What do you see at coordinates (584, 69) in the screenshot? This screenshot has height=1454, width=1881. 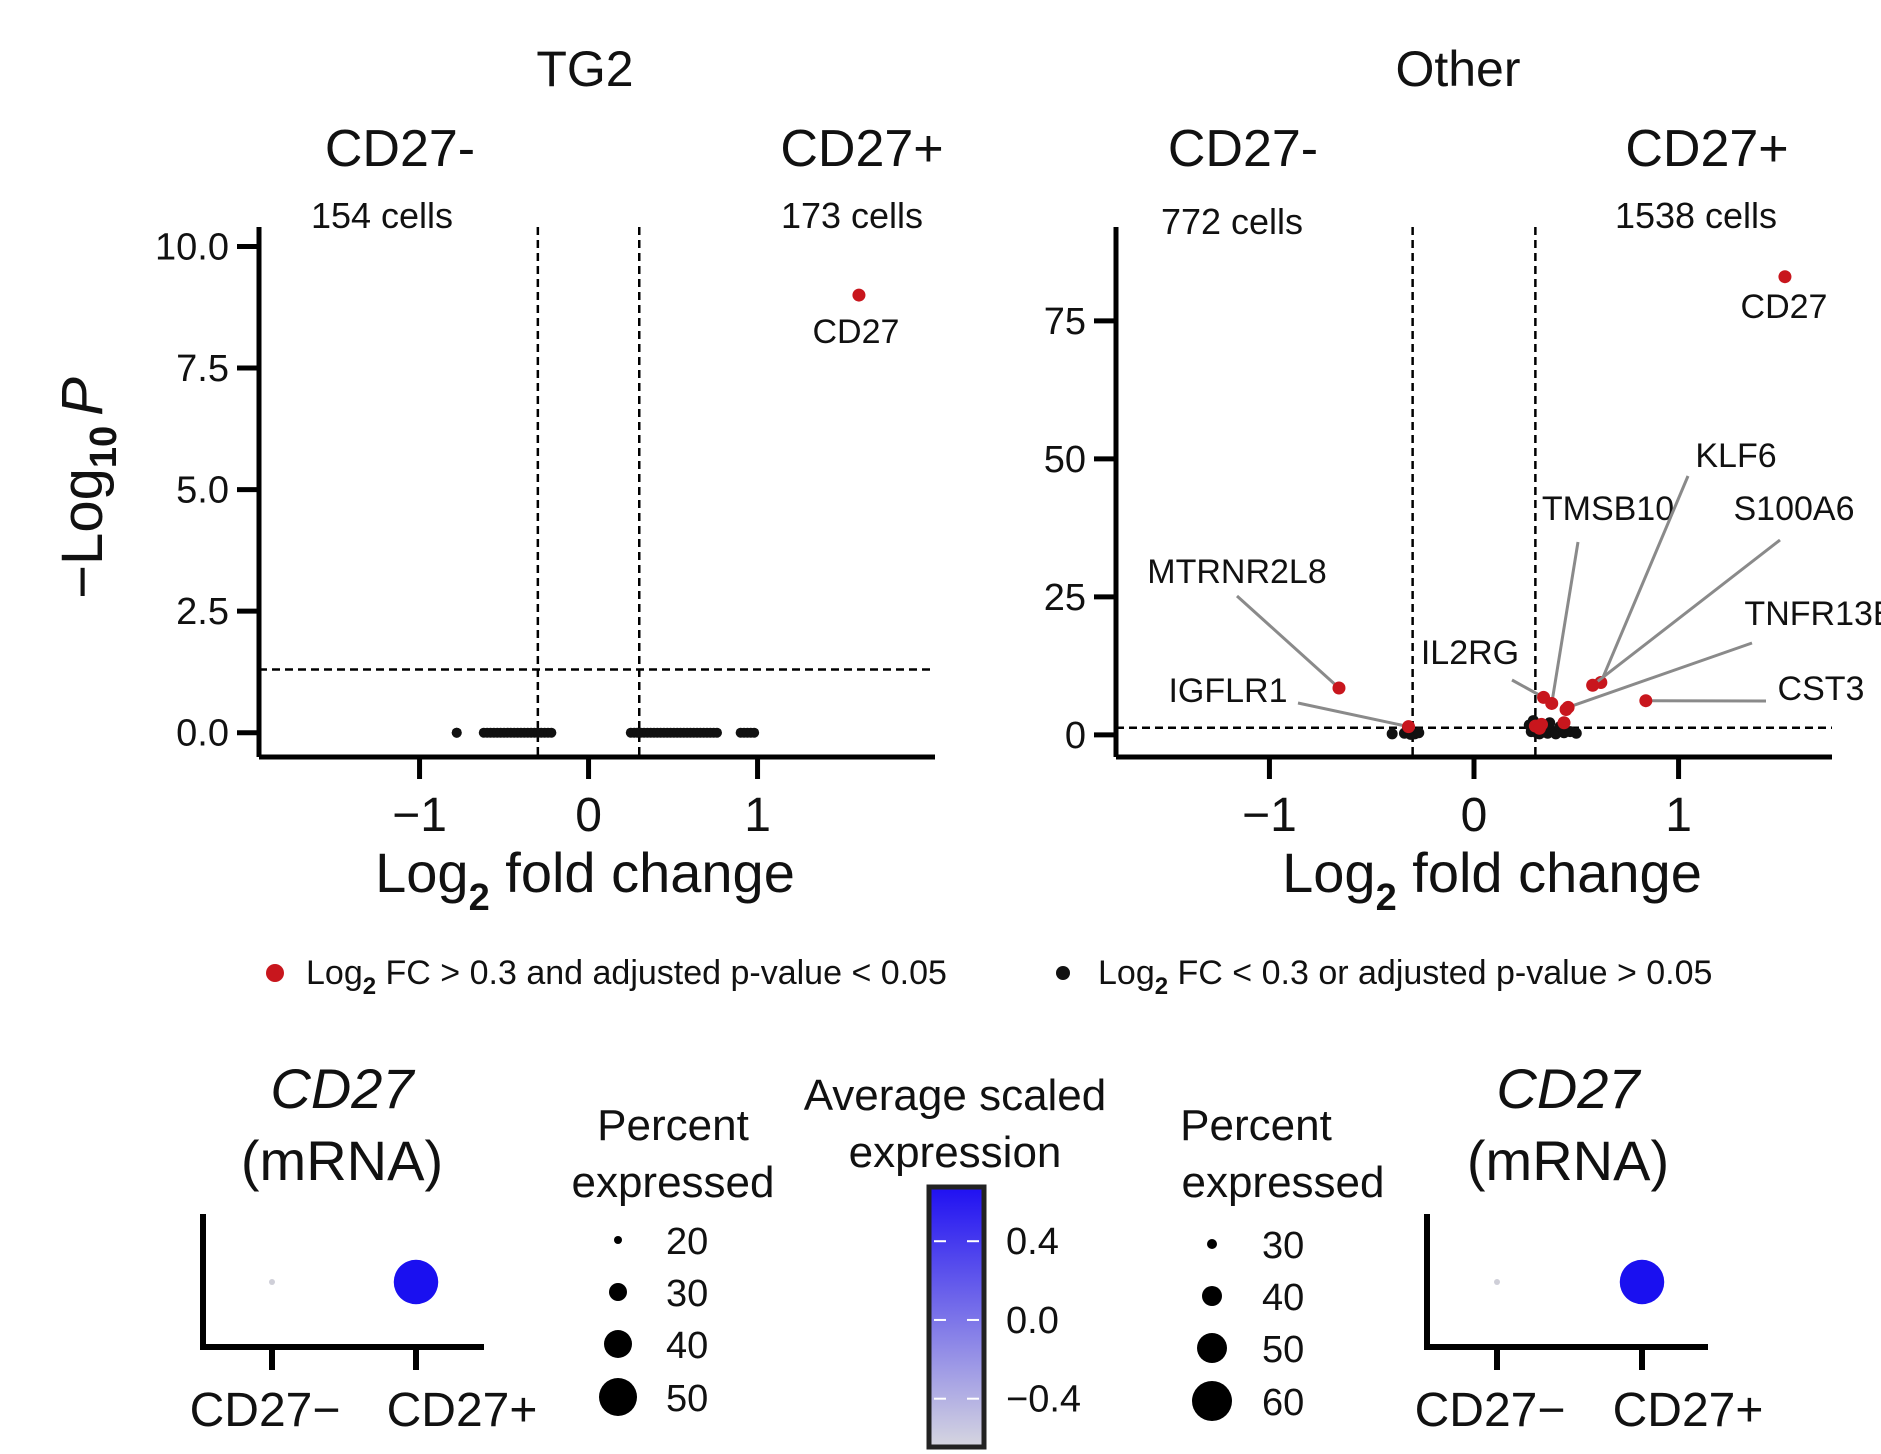 I see `panel-title: TG2` at bounding box center [584, 69].